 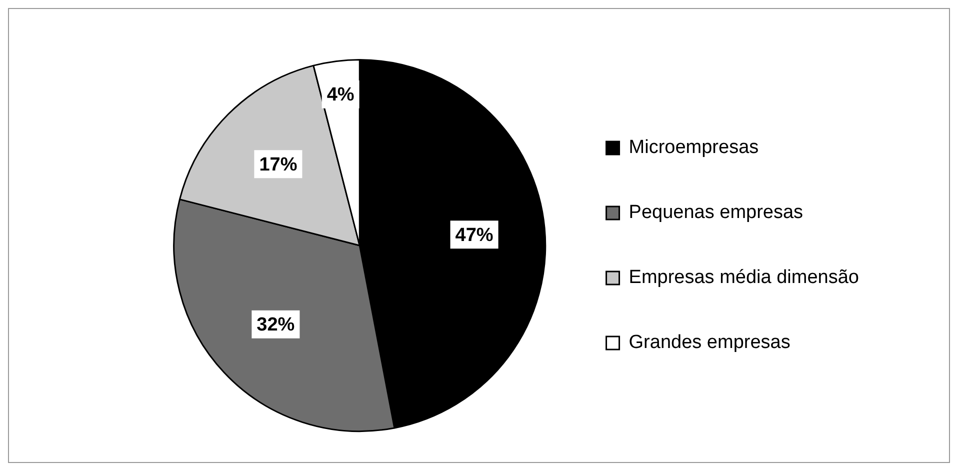 What do you see at coordinates (474, 235) in the screenshot?
I see `data-label: 47%` at bounding box center [474, 235].